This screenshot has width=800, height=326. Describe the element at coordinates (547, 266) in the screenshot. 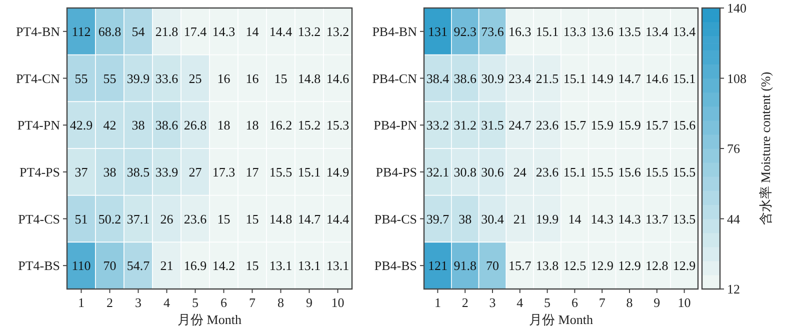

I see `data-label: 13.8` at that location.